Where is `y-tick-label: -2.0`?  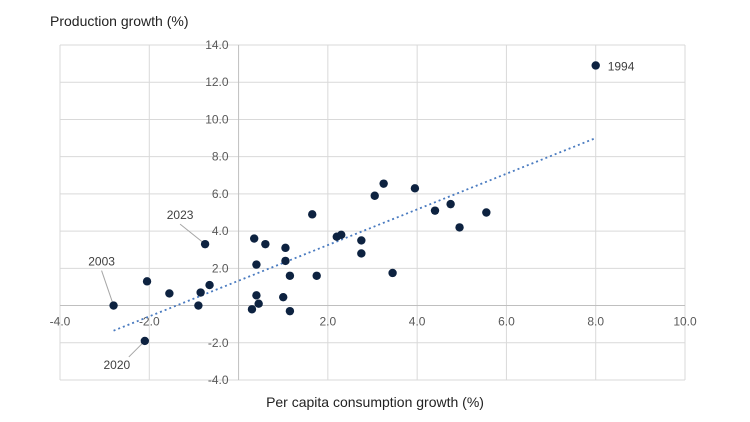
y-tick-label: -2.0 is located at coordinates (218, 343).